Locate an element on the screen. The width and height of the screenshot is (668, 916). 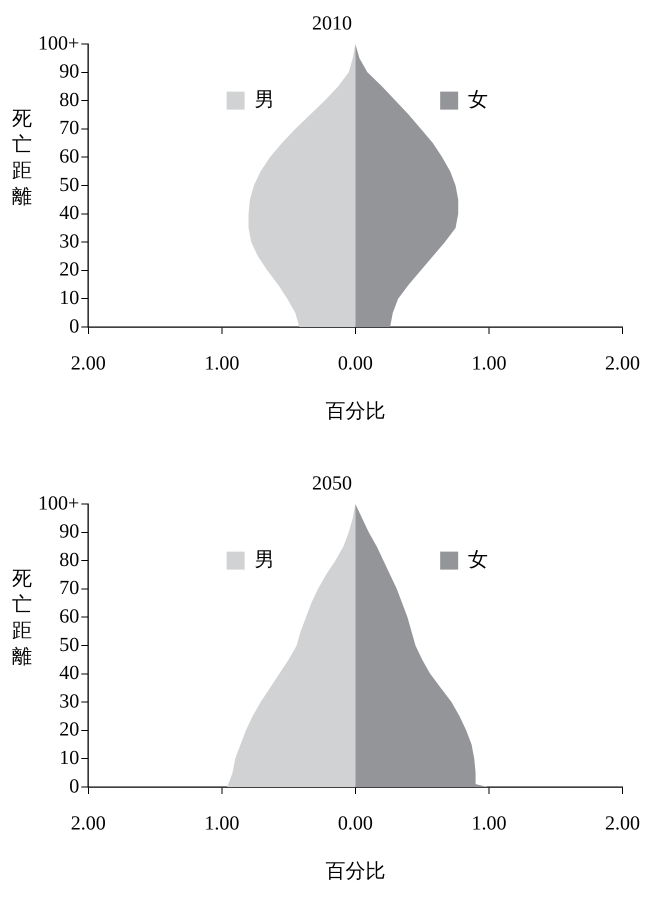
chart-title: 2050 is located at coordinates (332, 483).